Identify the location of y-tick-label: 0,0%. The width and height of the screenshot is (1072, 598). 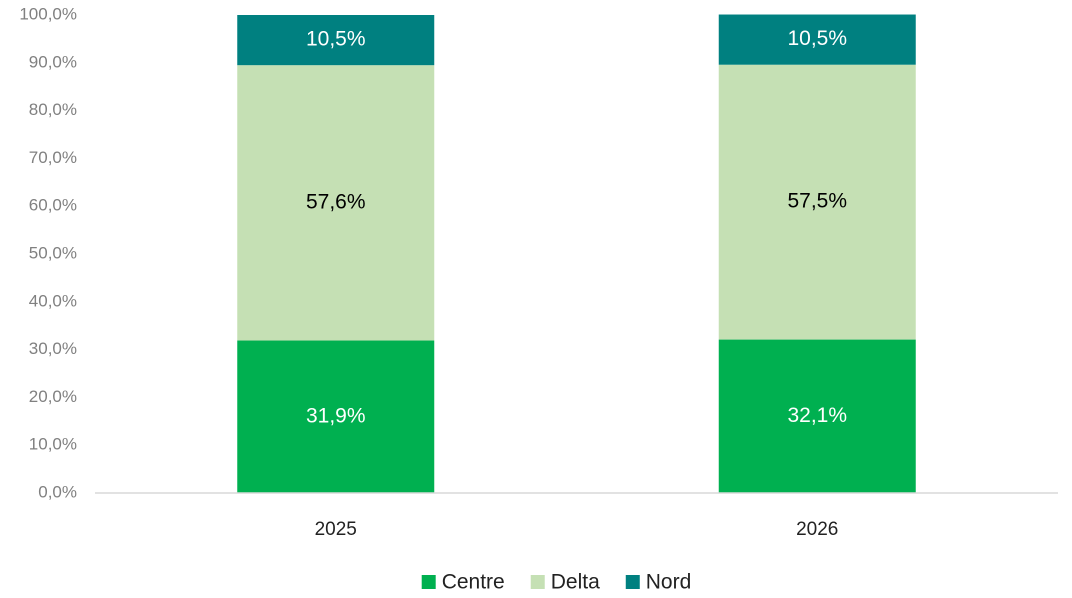
(57, 491).